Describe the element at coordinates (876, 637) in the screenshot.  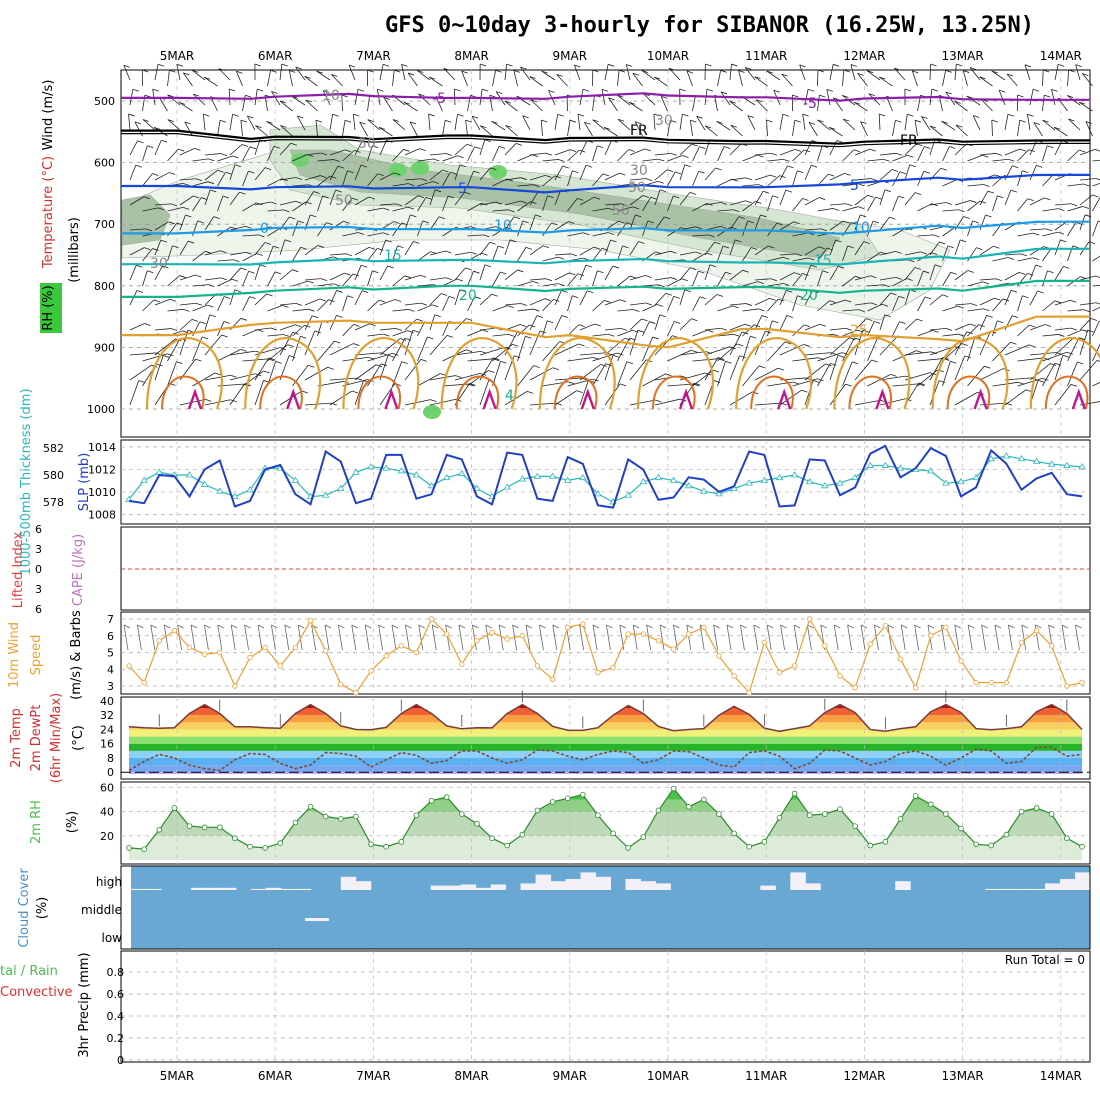
I see `surface-barb` at that location.